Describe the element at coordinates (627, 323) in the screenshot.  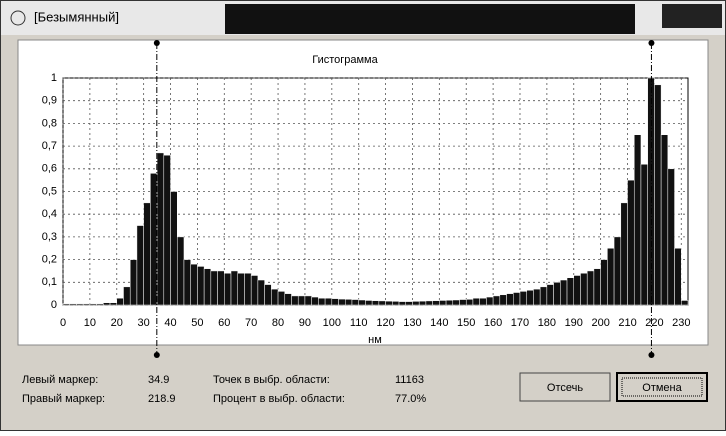
I see `x-tick-label: 210` at that location.